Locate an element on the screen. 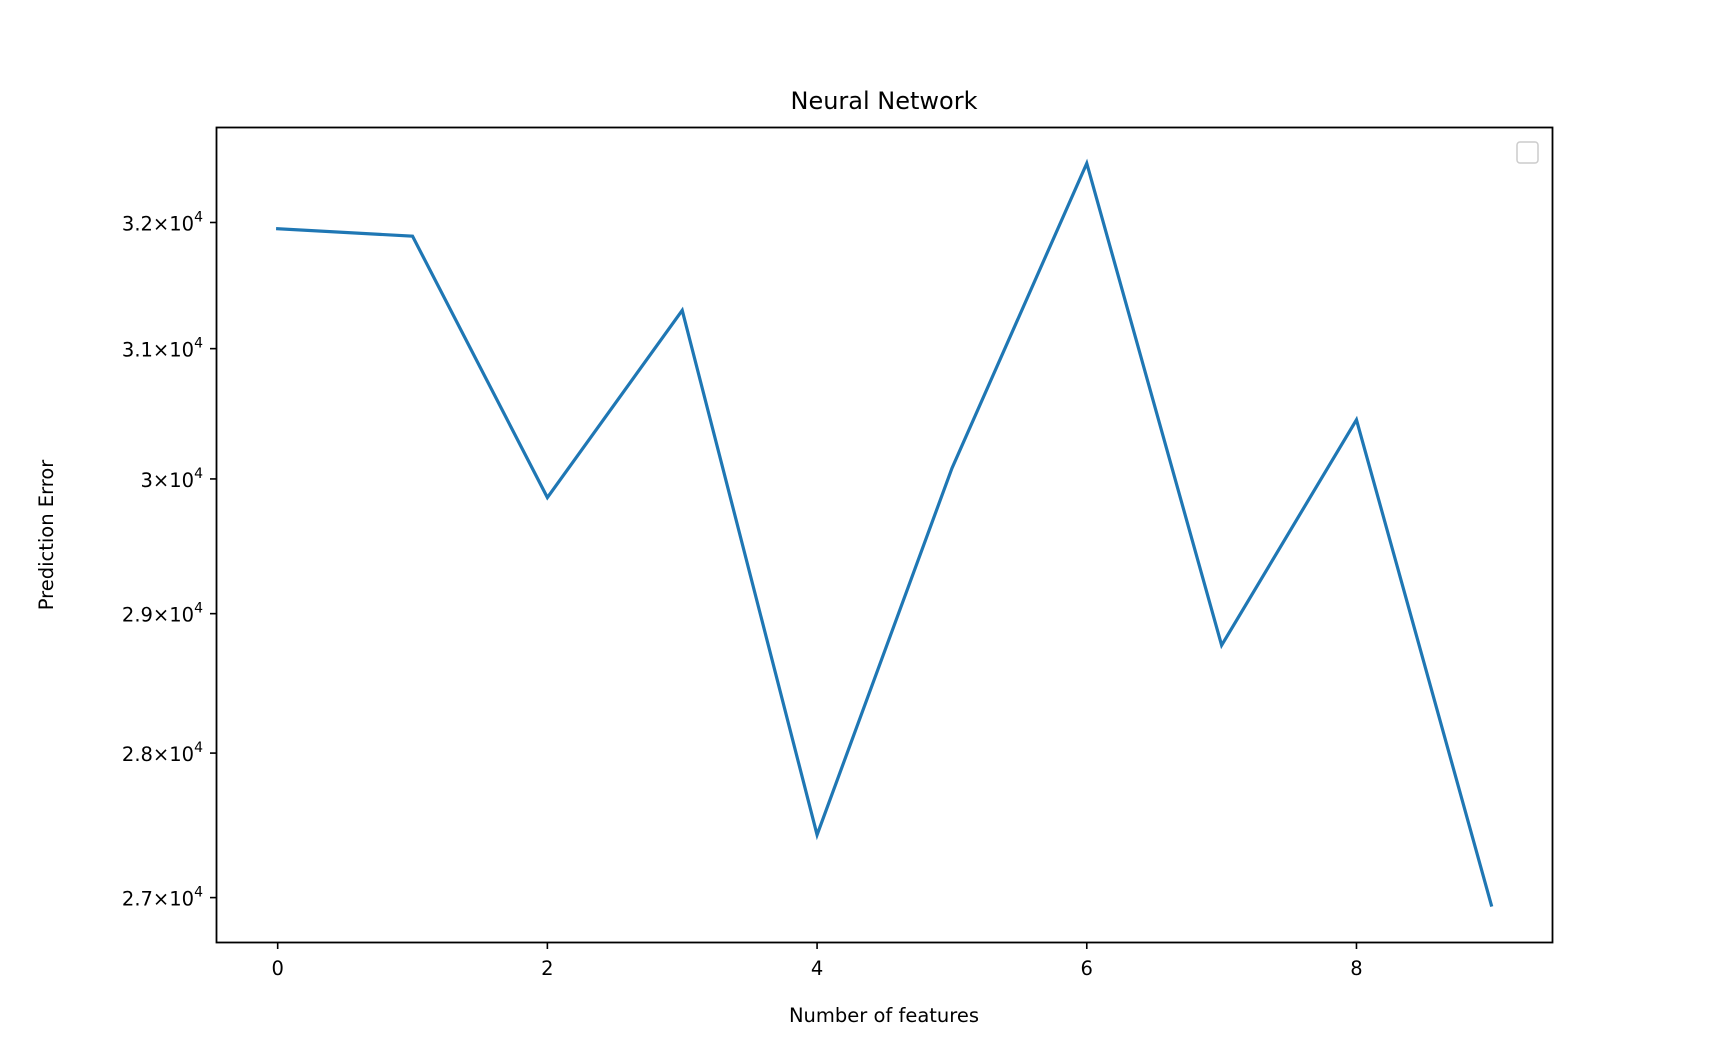 This screenshot has height=1050, width=1710. legend-box is located at coordinates (1527, 152).